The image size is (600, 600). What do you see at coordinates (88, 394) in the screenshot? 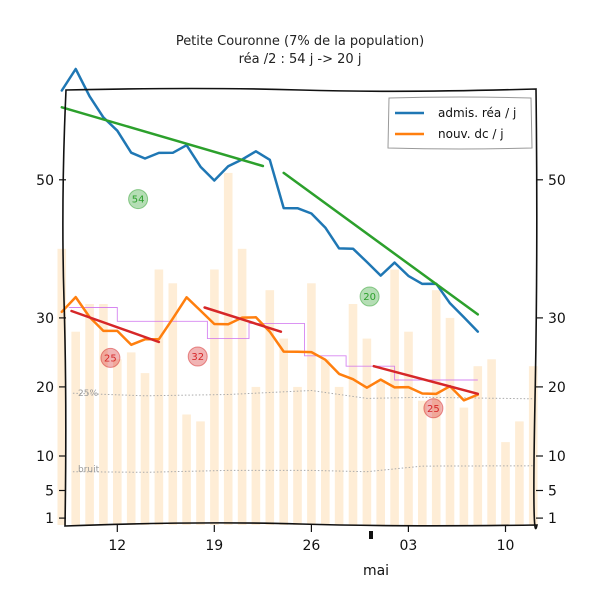
I see `threshold-label-p25: 25%` at bounding box center [88, 394].